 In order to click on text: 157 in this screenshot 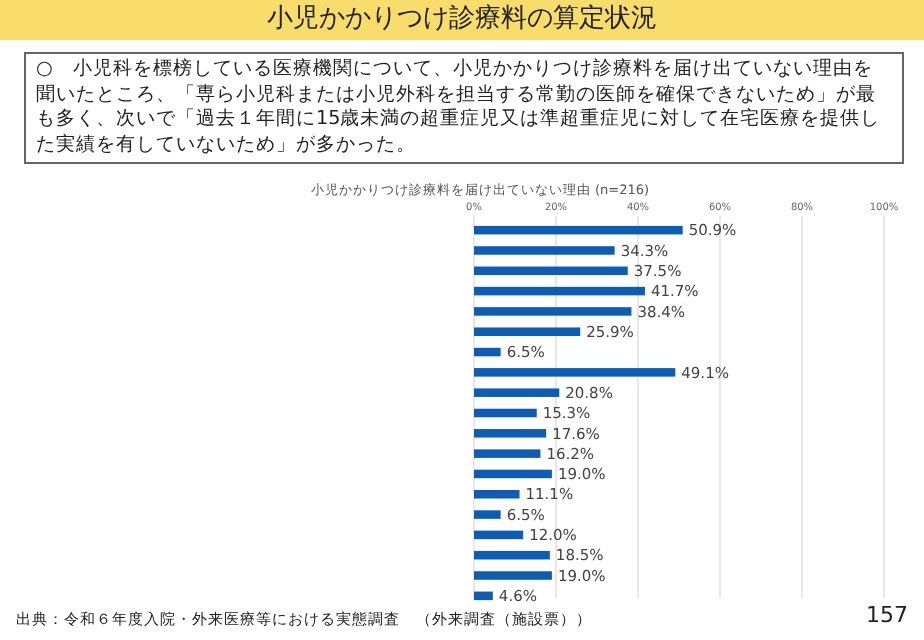, I will do `click(887, 615)`.